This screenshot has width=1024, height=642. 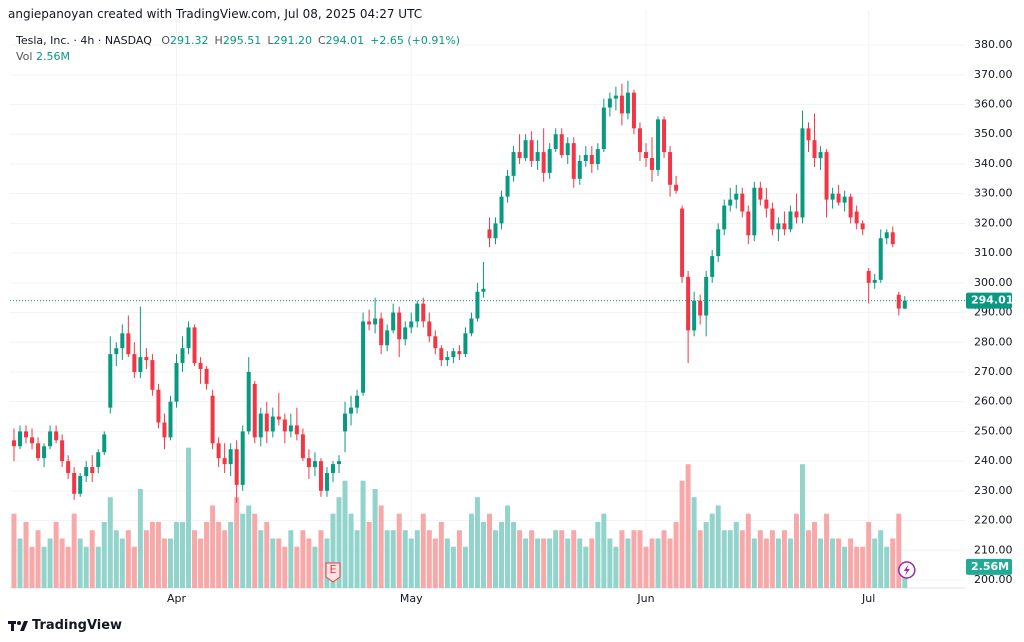 What do you see at coordinates (177, 598) in the screenshot?
I see `x-tick-label: Apr` at bounding box center [177, 598].